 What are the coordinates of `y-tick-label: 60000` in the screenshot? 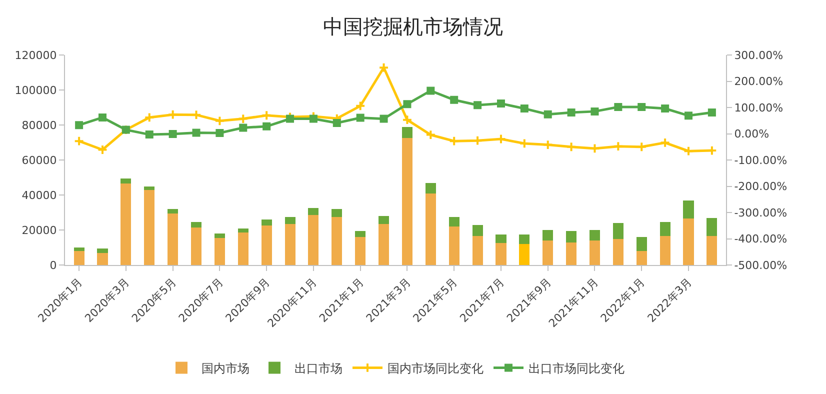 It's located at (39, 160).